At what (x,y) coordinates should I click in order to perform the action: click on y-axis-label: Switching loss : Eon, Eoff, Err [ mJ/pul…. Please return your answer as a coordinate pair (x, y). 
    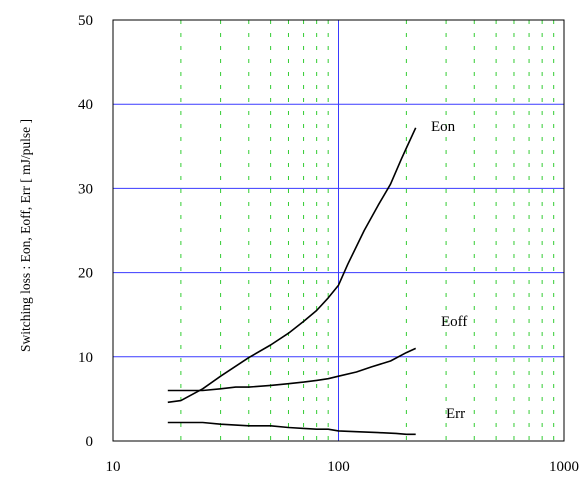
    Looking at the image, I should click on (25, 235).